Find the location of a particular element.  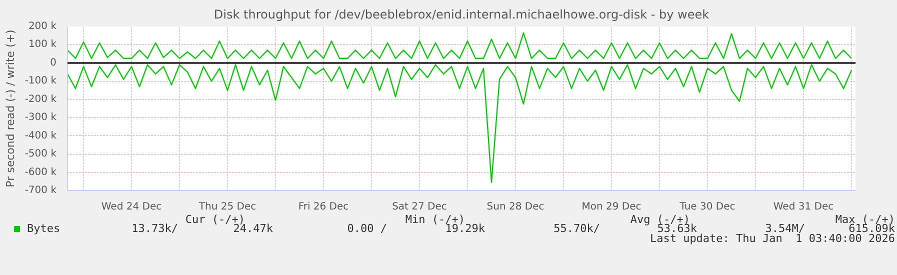

y-tick-label: 0 is located at coordinates (53, 62).